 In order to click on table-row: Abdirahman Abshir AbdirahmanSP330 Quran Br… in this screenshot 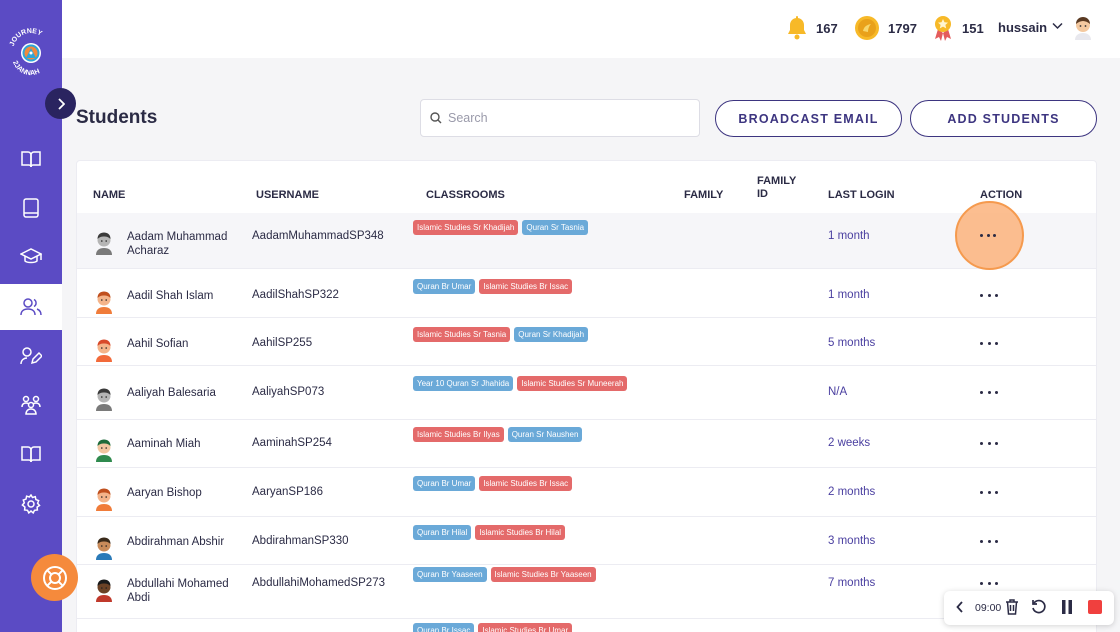, I will do `click(586, 541)`.